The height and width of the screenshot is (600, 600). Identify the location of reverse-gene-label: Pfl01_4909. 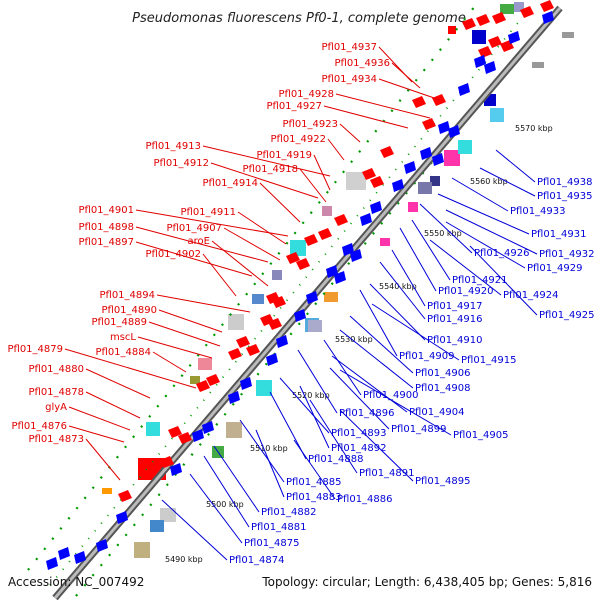
(427, 356).